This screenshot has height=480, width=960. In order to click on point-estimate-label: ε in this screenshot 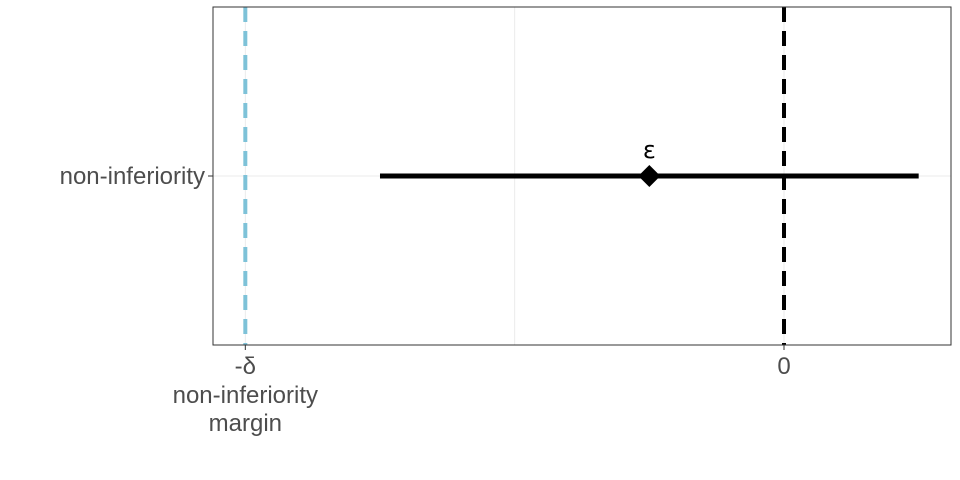, I will do `click(649, 150)`.